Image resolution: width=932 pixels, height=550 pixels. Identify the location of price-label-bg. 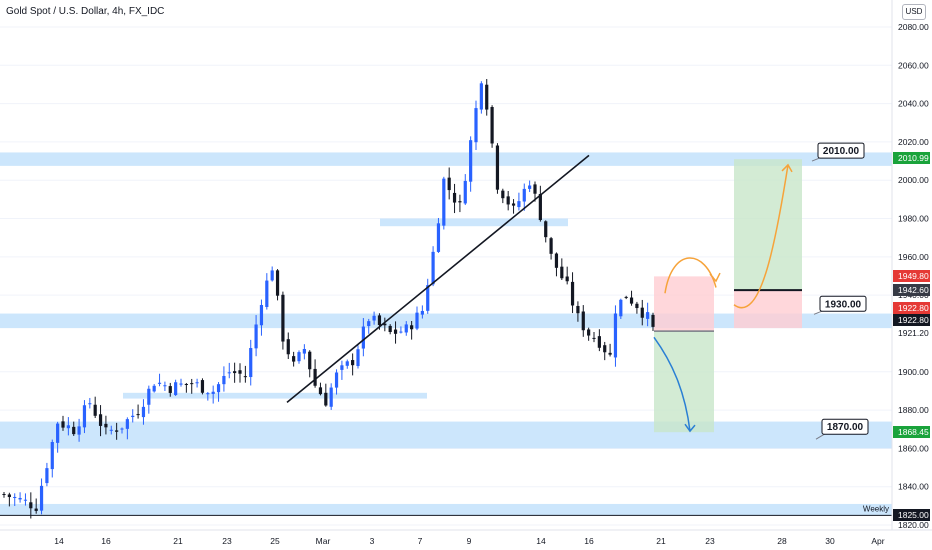
(911, 308).